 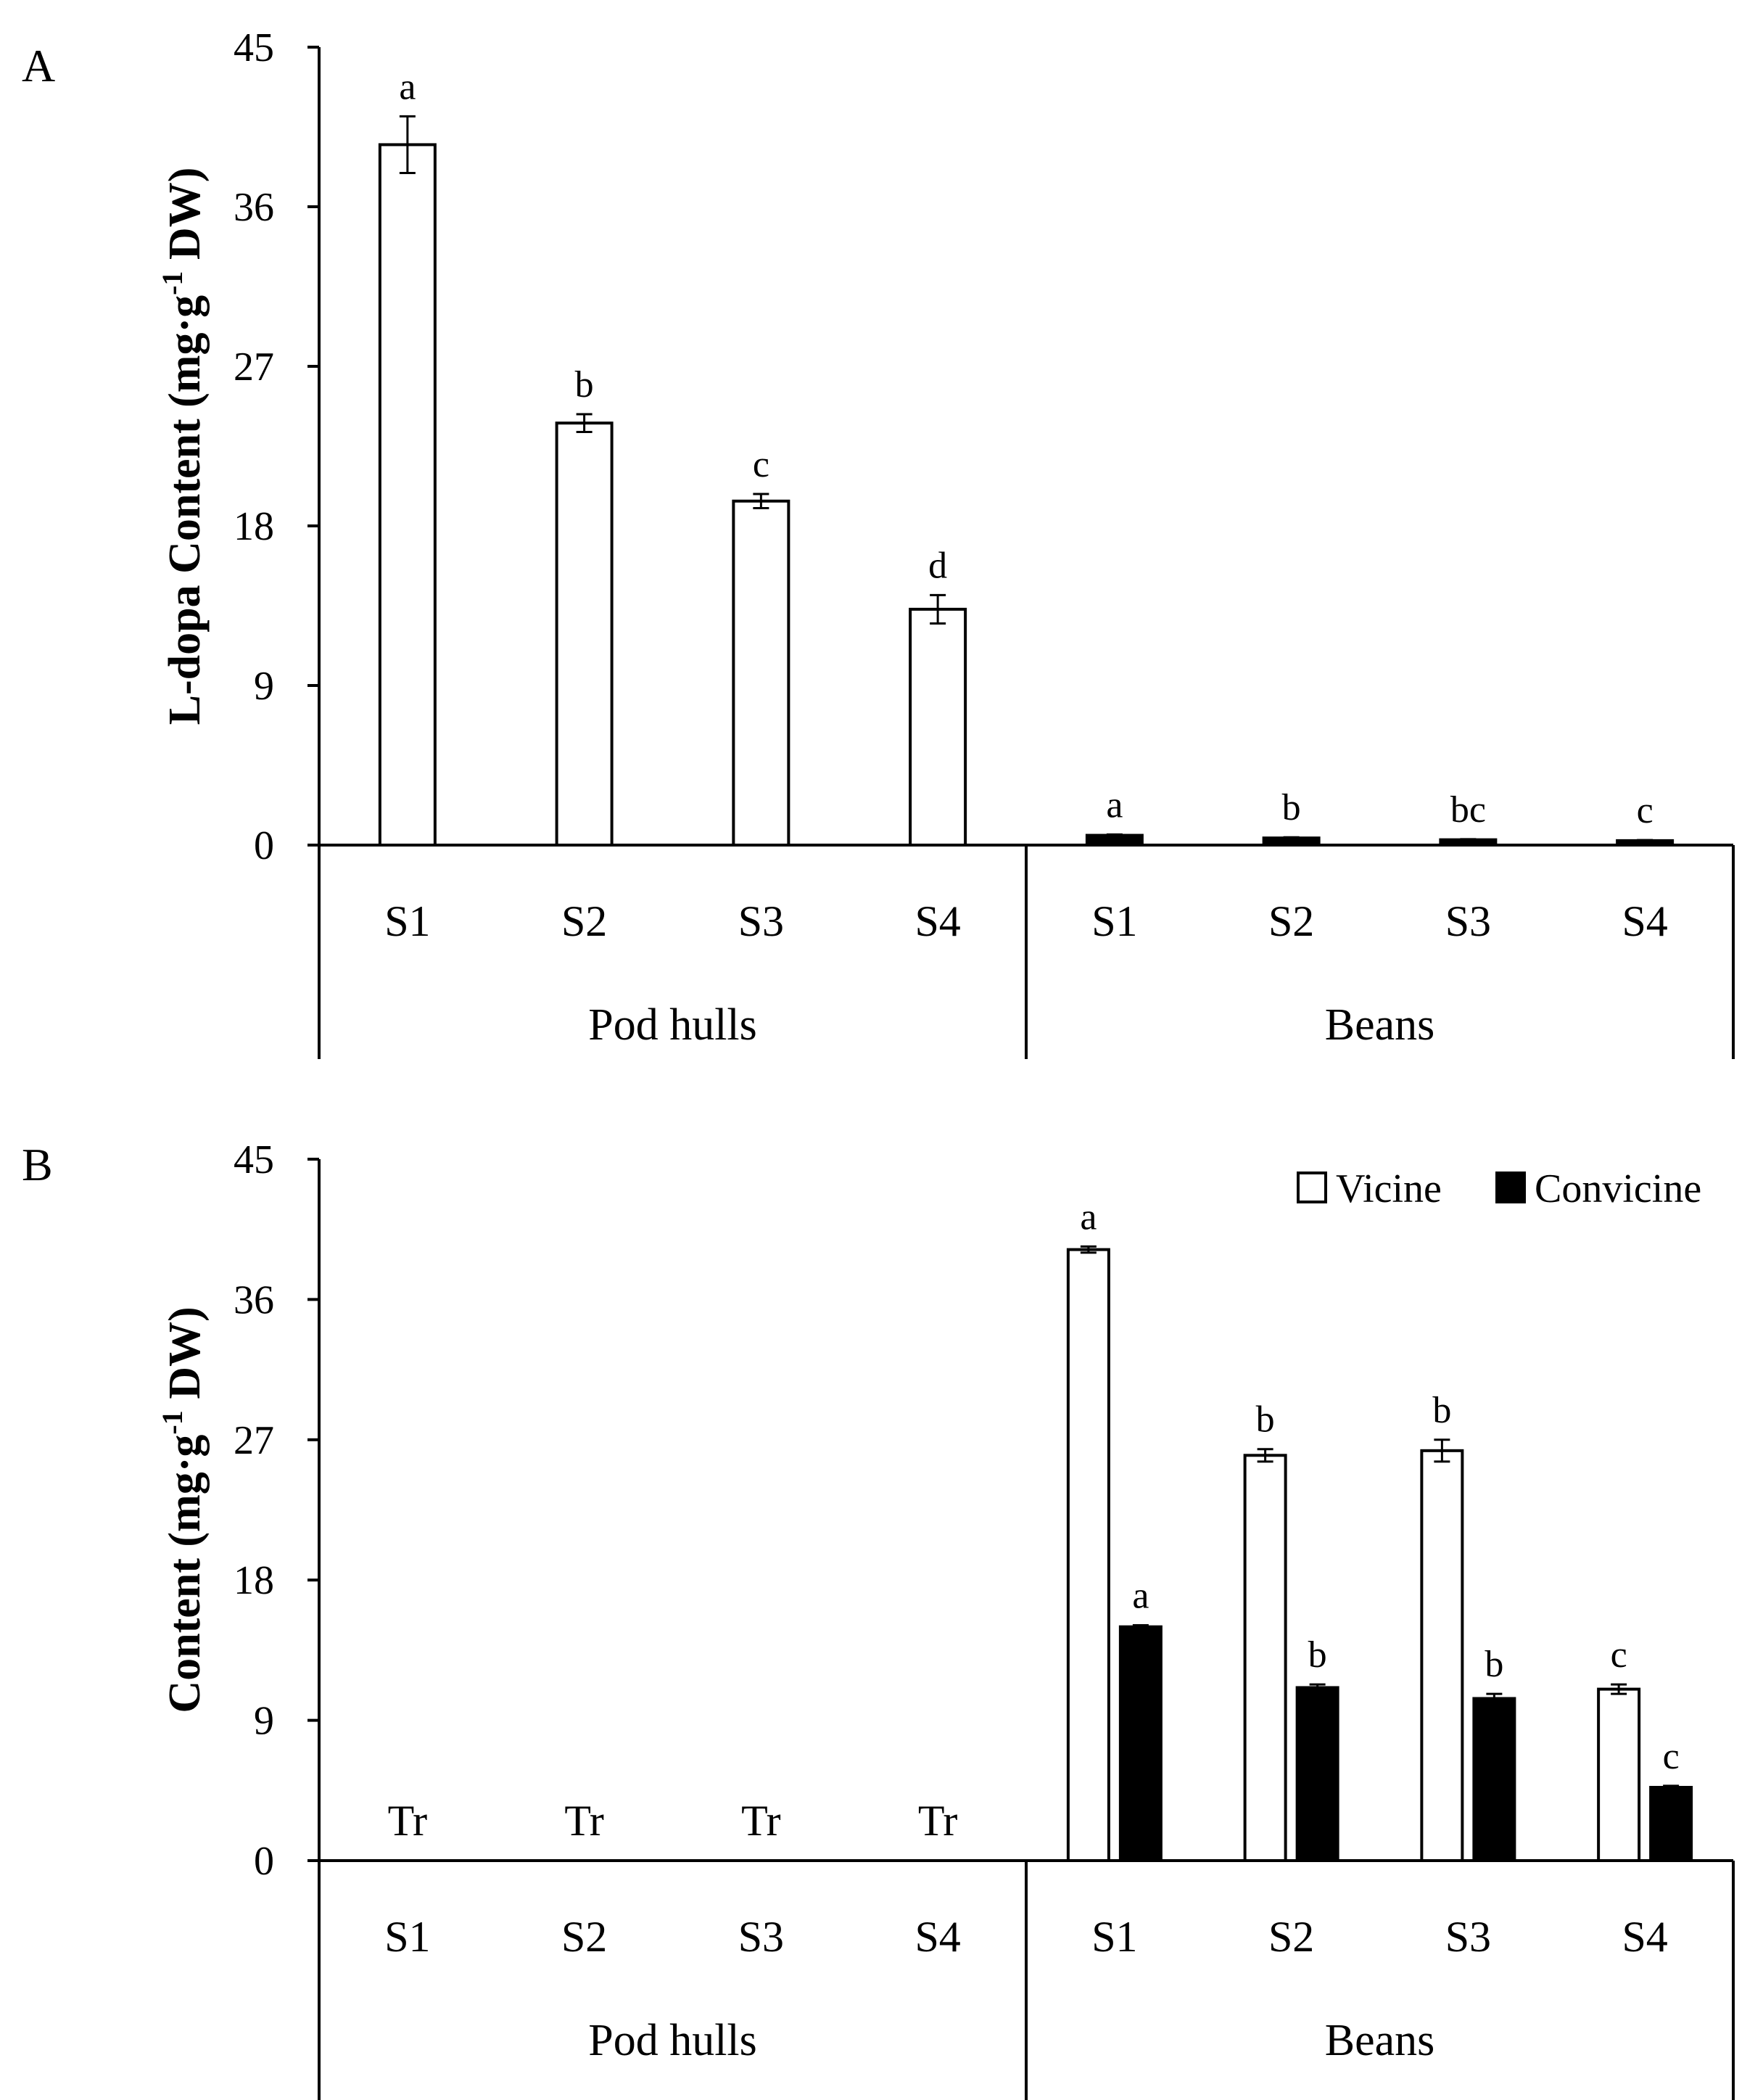 What do you see at coordinates (1312, 1187) in the screenshot?
I see `legend-swatch-vicine` at bounding box center [1312, 1187].